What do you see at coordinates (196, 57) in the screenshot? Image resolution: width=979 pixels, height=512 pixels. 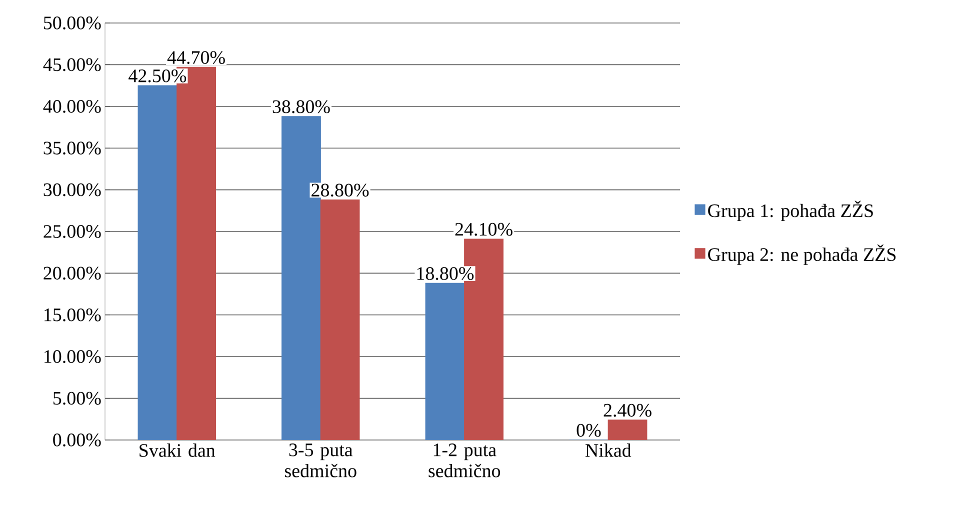 I see `data-label: 44.70%` at bounding box center [196, 57].